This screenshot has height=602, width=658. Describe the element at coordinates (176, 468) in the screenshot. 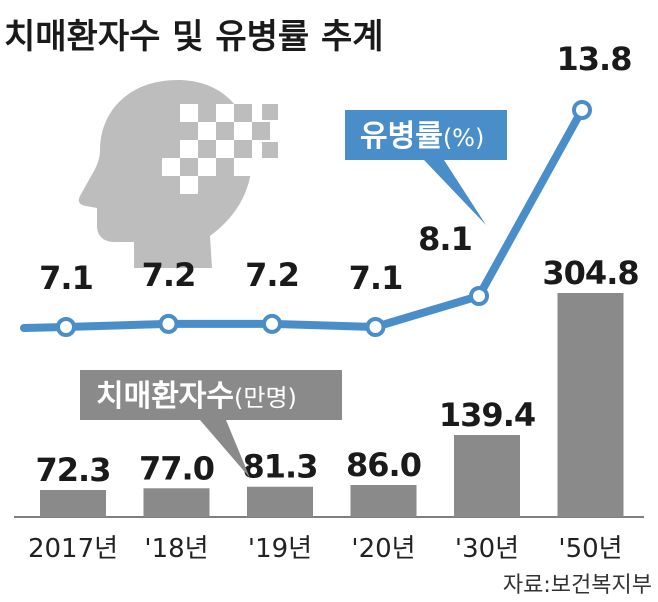

I see `bar-value-label-1: 77.0` at that location.